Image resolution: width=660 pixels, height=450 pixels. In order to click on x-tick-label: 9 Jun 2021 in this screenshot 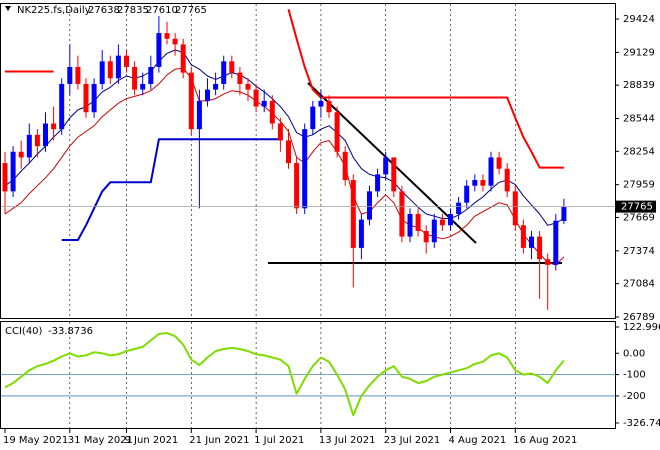, I will do `click(152, 440)`.